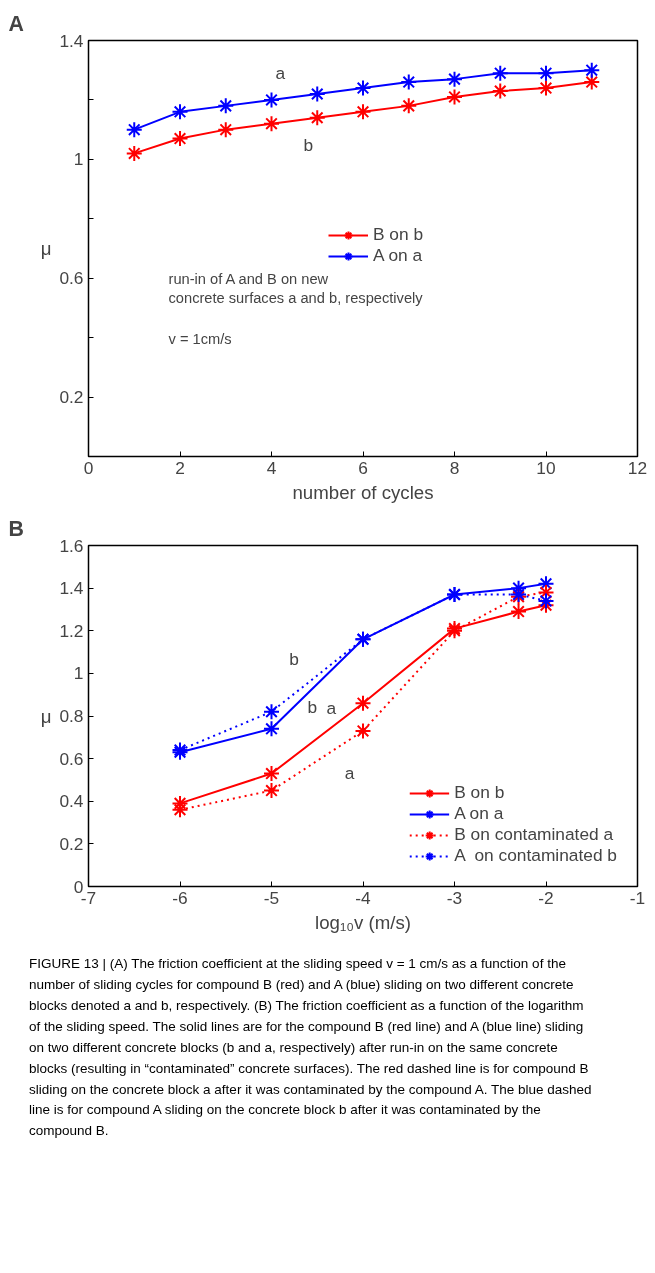 The height and width of the screenshot is (1273, 655). Describe the element at coordinates (535, 855) in the screenshot. I see `legend-label: A on contaminated b` at that location.